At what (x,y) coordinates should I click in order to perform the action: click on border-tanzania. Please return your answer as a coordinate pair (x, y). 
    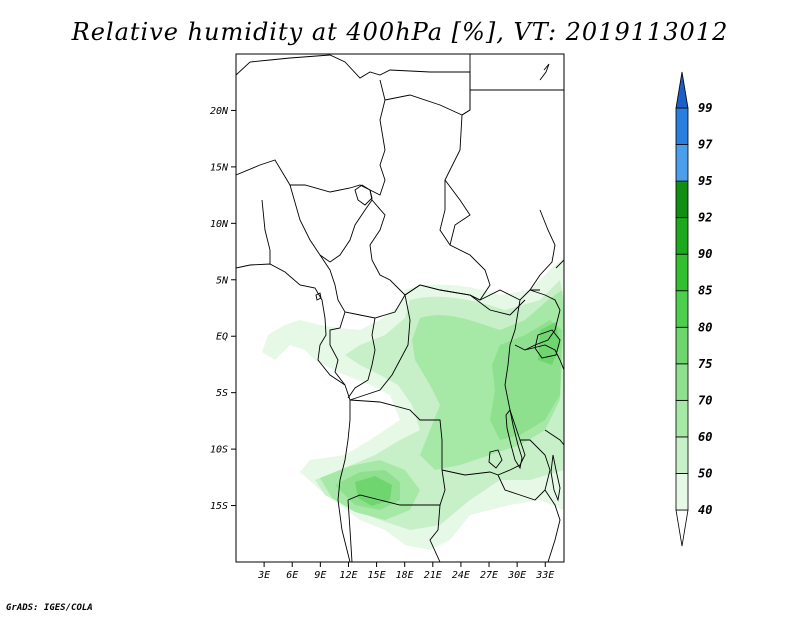
    Looking at the image, I should click on (544, 395).